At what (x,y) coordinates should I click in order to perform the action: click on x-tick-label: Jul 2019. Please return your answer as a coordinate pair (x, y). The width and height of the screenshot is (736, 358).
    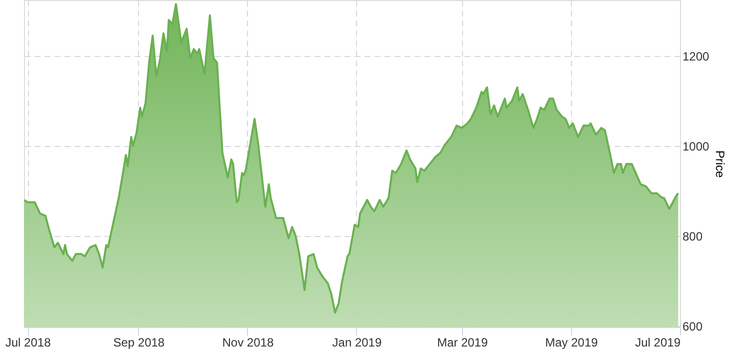
    Looking at the image, I should click on (658, 343).